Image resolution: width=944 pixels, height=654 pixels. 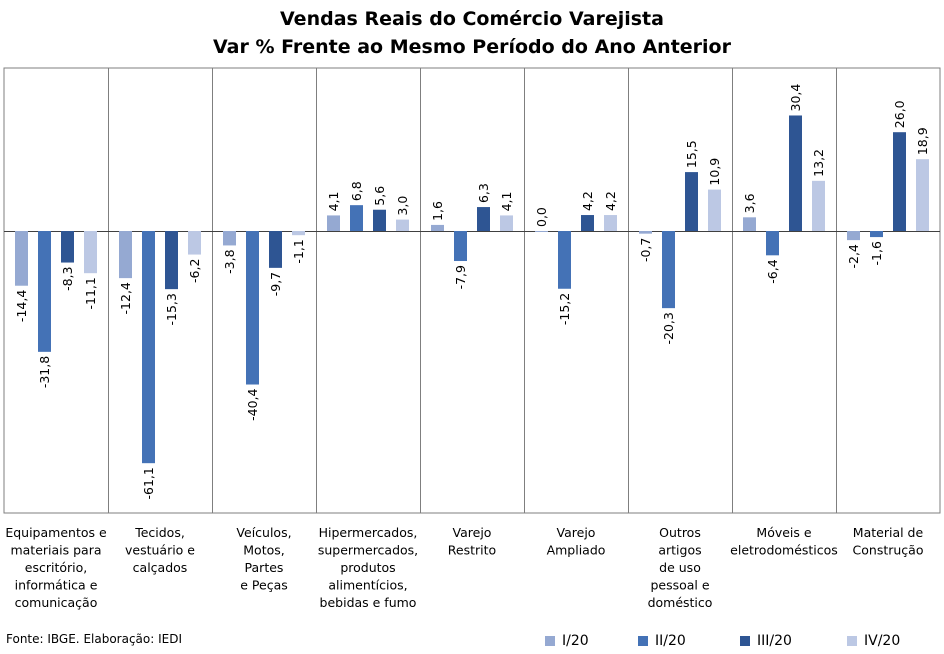 What do you see at coordinates (680, 602) in the screenshot?
I see `category-label-line: doméstico` at bounding box center [680, 602].